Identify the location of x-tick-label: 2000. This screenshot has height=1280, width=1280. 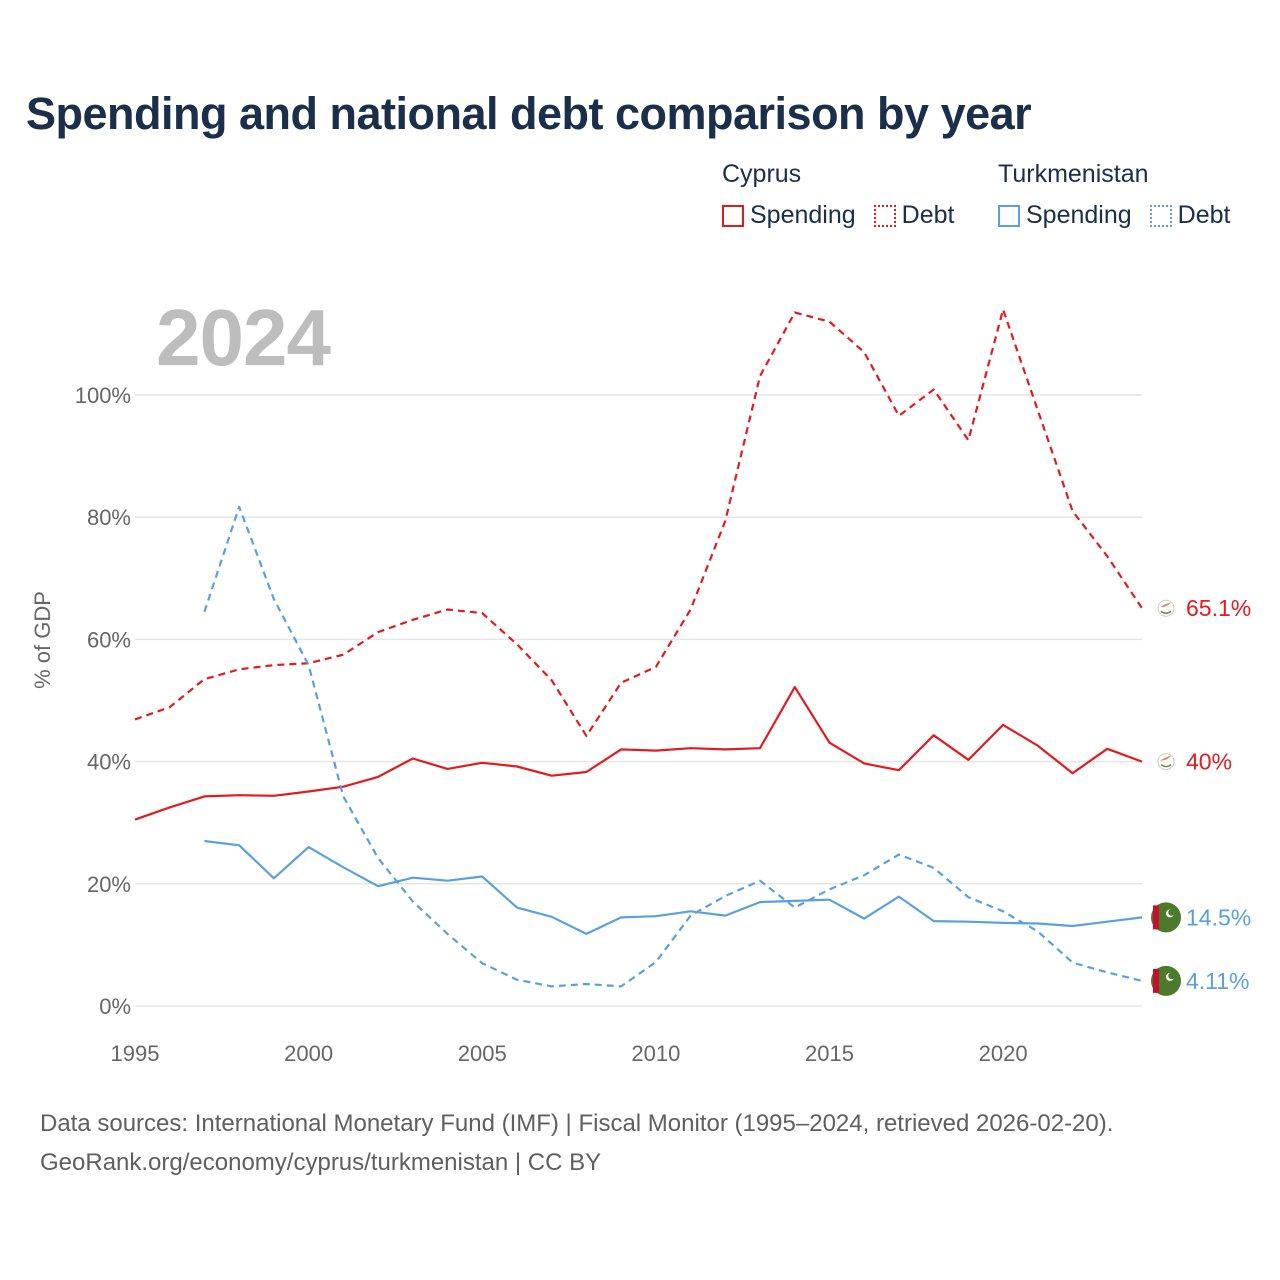
(308, 1053).